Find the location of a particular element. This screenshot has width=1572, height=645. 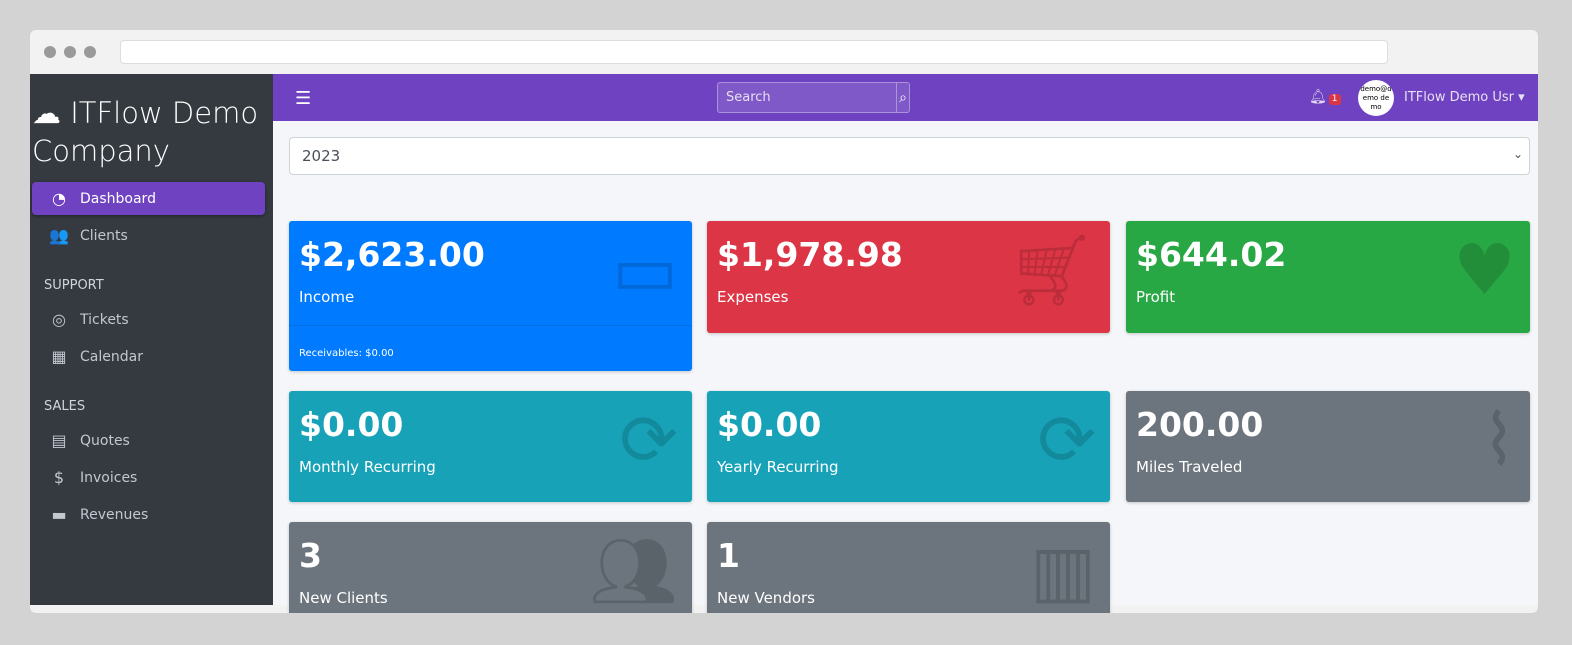

brand: ☁ ITFlow Demo Company is located at coordinates (145, 132).